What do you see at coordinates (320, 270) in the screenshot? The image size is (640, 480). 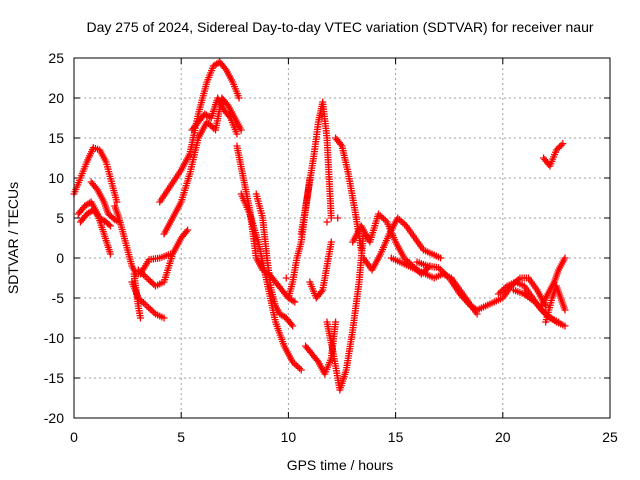 I see `series-s18` at bounding box center [320, 270].